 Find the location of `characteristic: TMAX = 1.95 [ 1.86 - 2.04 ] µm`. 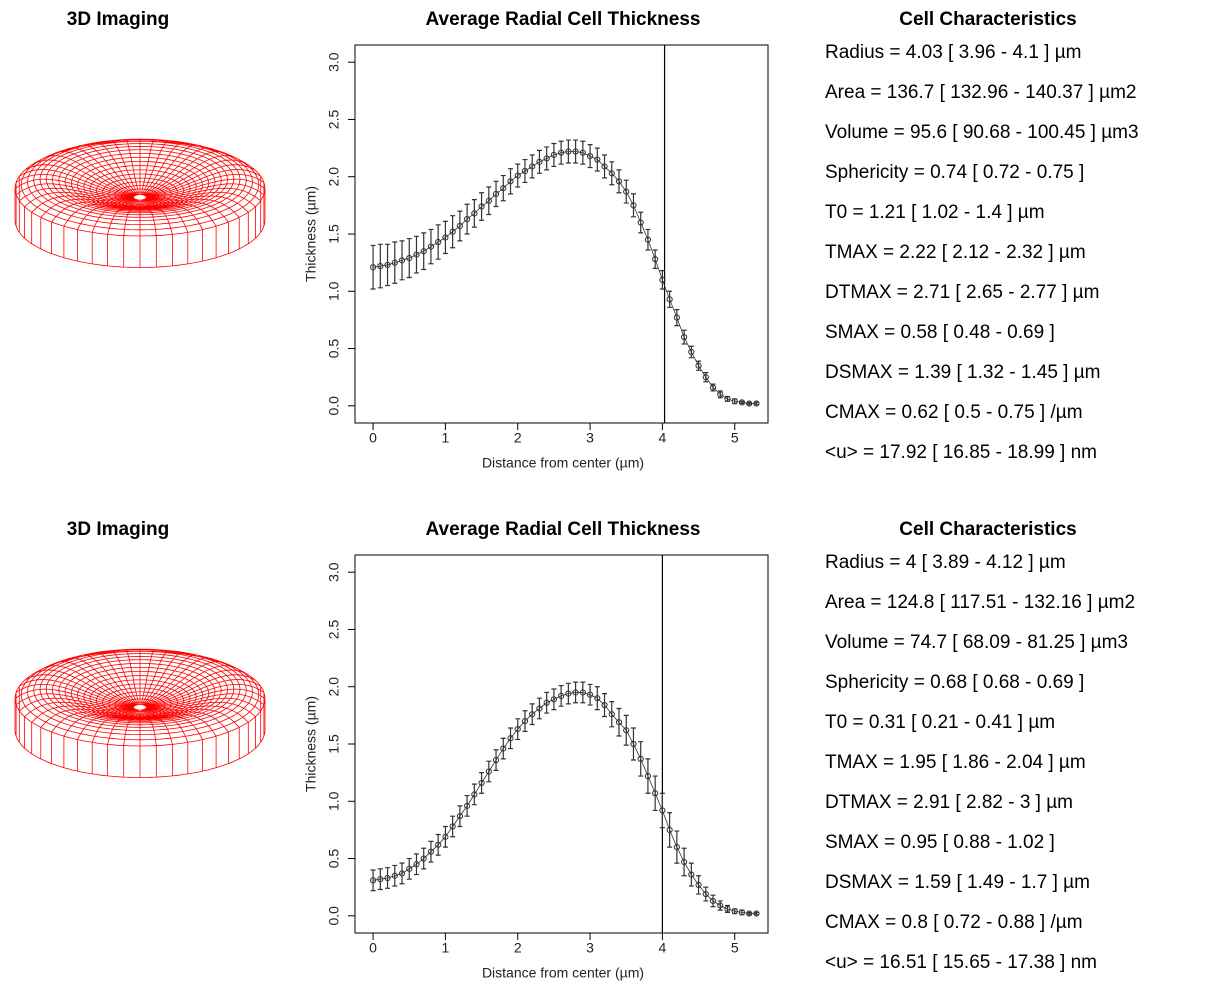

characteristic: TMAX = 1.95 [ 1.86 - 2.04 ] µm is located at coordinates (955, 762).